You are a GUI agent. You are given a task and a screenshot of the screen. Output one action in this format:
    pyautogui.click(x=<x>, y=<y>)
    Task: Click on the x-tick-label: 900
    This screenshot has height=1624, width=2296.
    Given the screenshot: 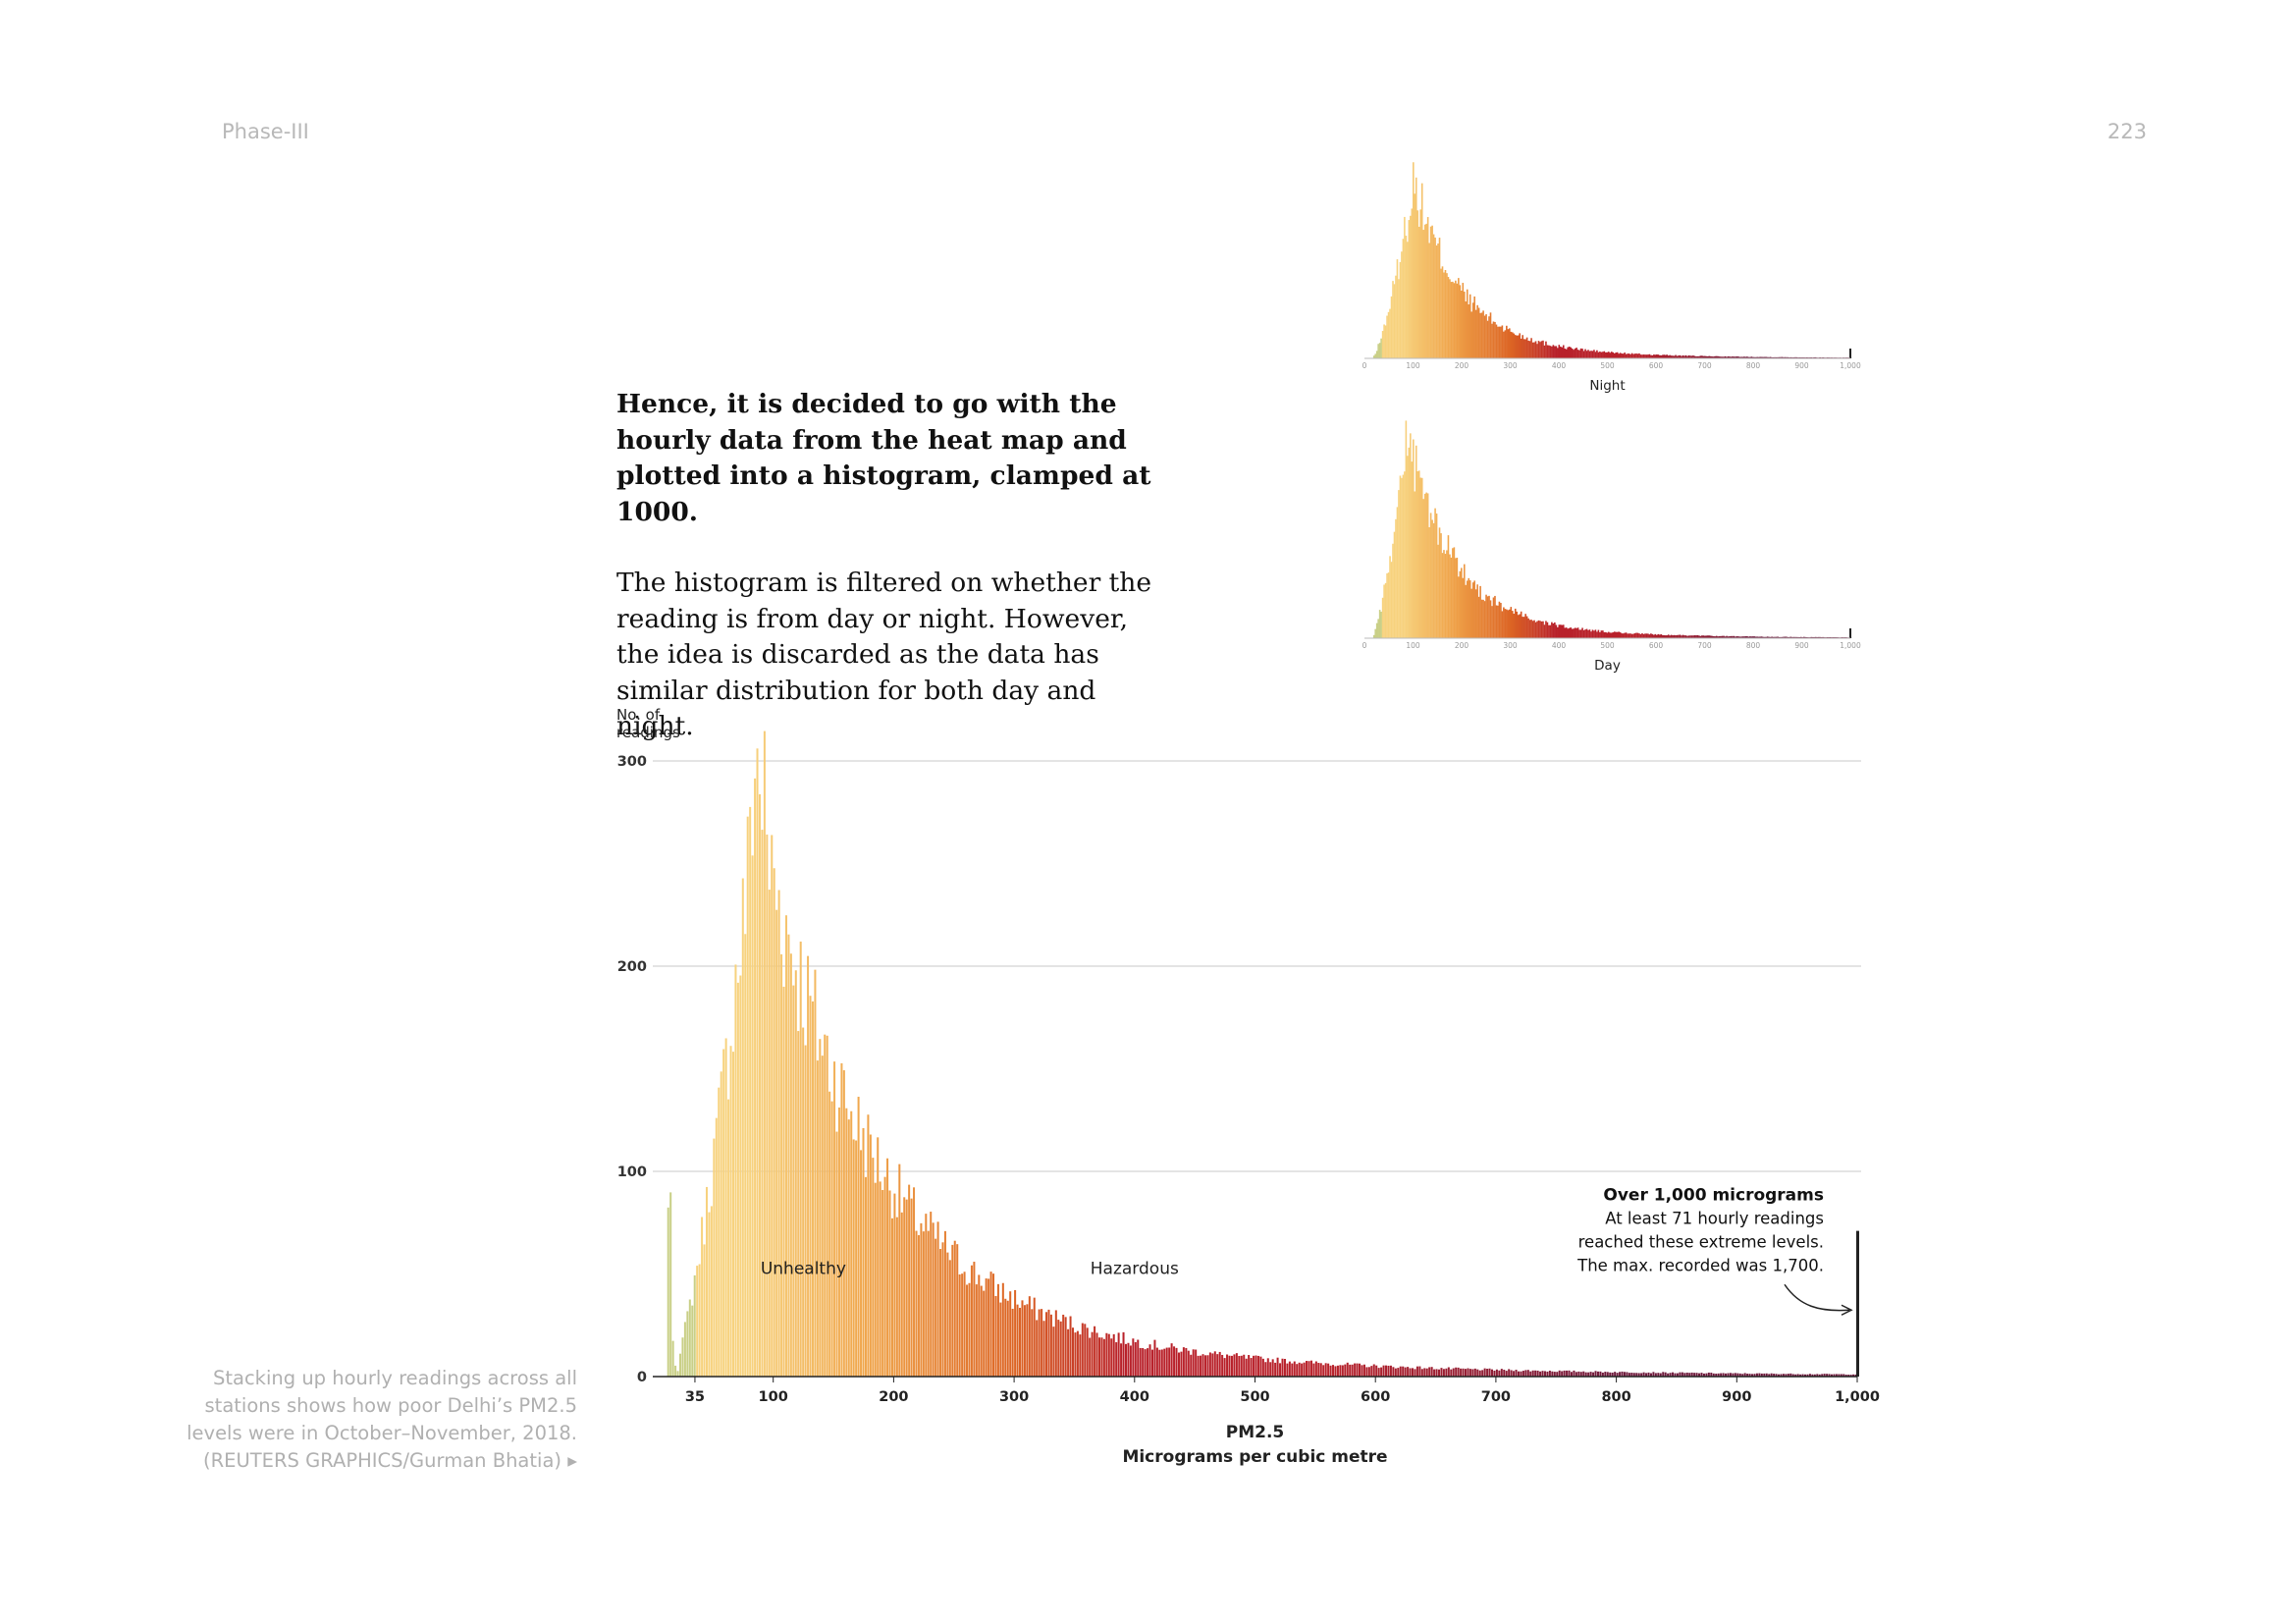 What is the action you would take?
    pyautogui.click(x=1736, y=1397)
    